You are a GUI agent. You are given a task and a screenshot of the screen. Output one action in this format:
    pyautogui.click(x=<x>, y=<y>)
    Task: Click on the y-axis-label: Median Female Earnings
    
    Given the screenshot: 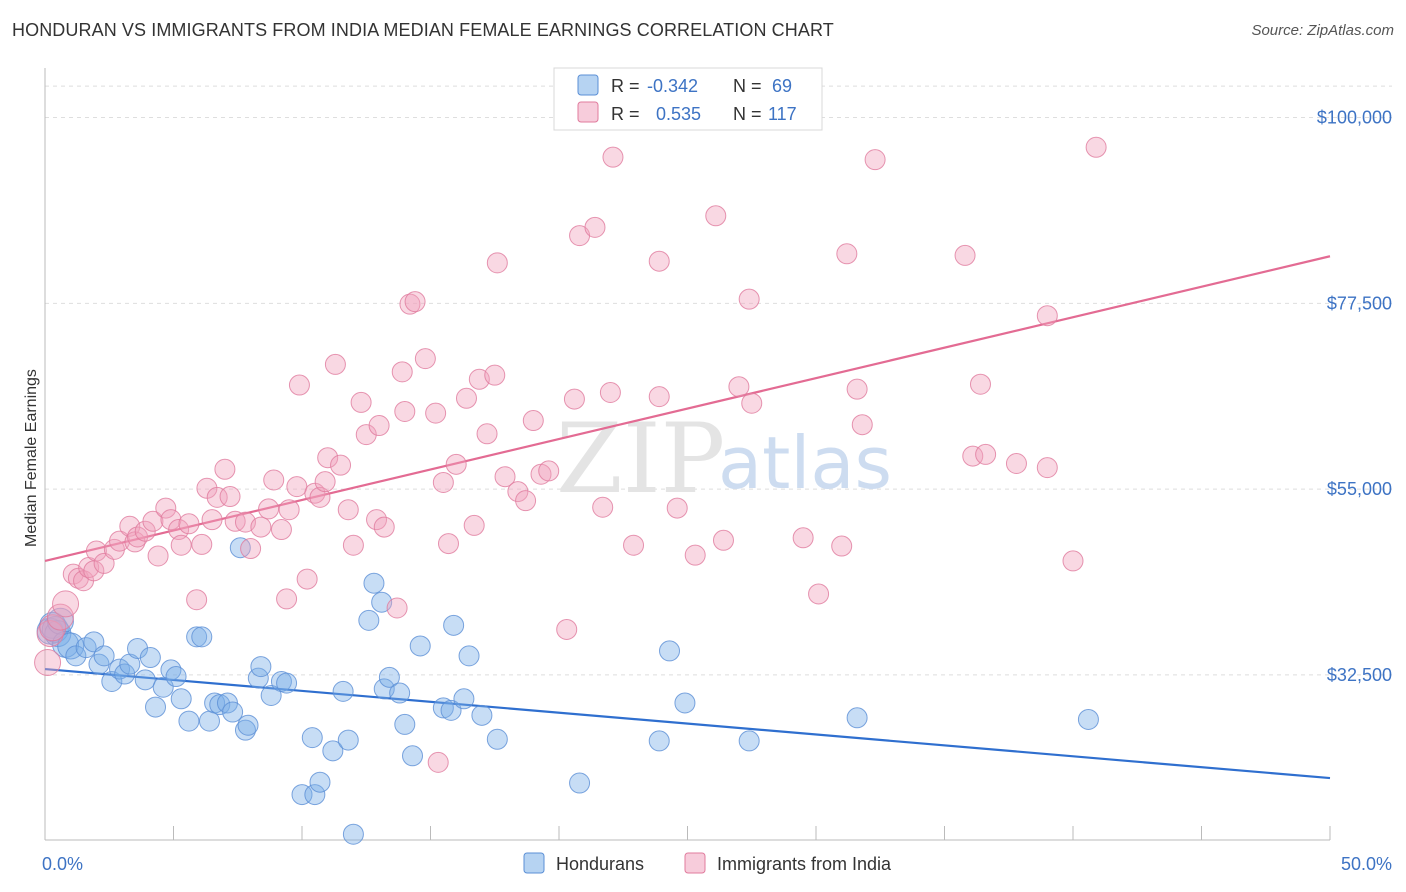 What is the action you would take?
    pyautogui.click(x=31, y=458)
    